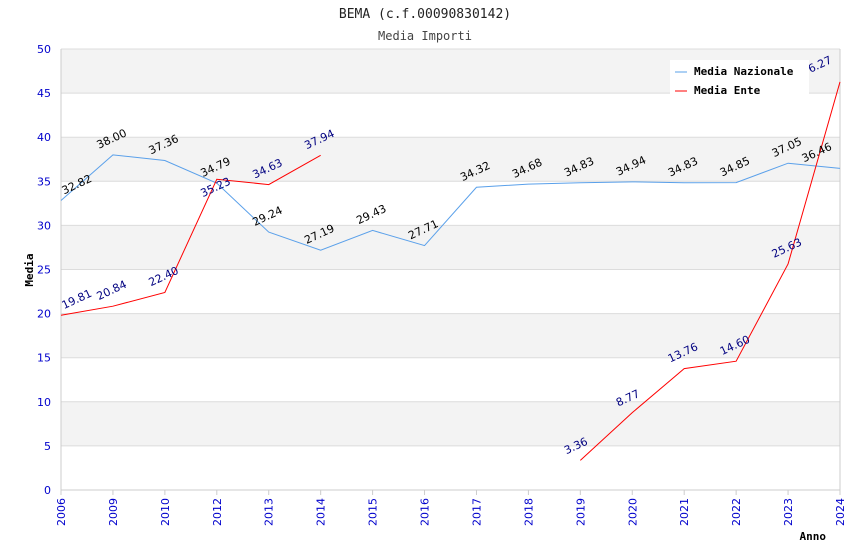  What do you see at coordinates (373, 512) in the screenshot?
I see `x-tick-label: 2015` at bounding box center [373, 512].